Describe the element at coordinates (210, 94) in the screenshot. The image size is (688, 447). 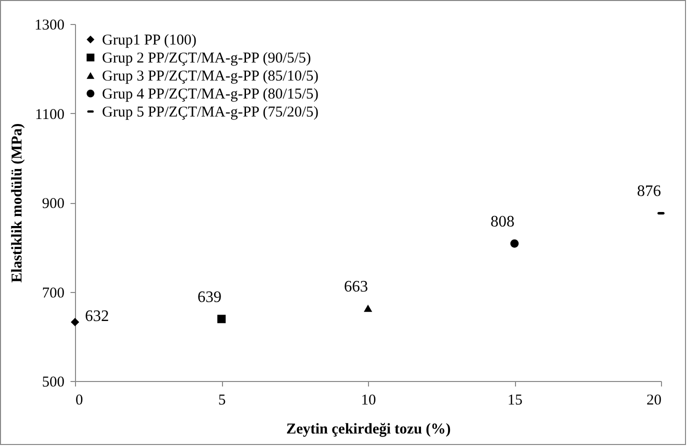
I see `legend-label: Grup 4 PP/ZÇT/MA-g-PP (80/15/5)` at that location.